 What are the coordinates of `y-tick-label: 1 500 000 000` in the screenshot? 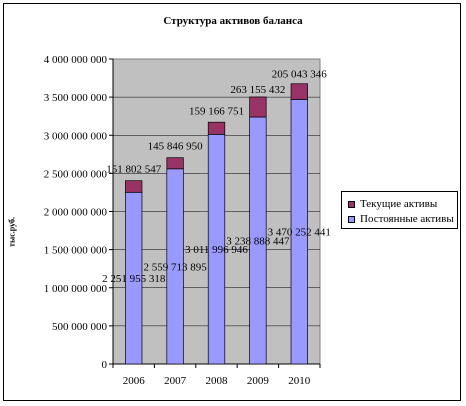 It's located at (76, 251).